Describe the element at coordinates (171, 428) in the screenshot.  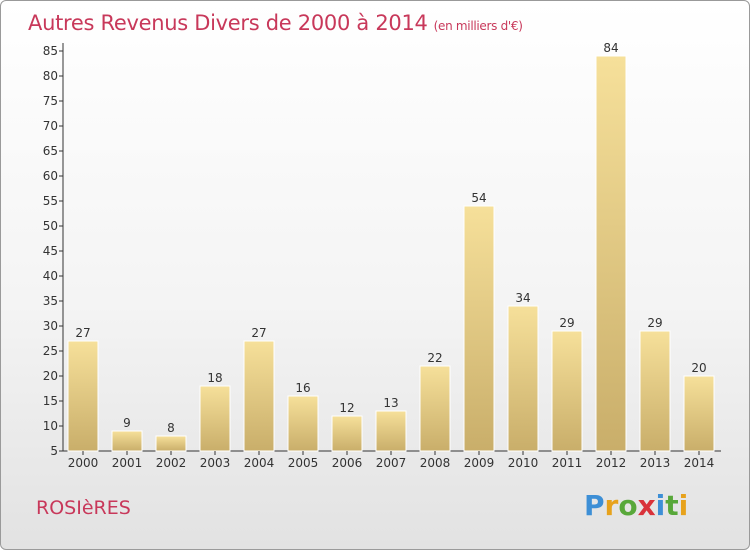
I see `data-label: 8` at that location.